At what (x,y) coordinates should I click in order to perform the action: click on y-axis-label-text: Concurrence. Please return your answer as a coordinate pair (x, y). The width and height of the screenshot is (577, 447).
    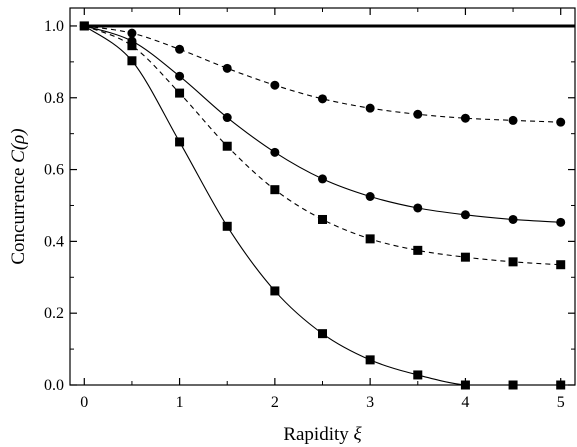
    Looking at the image, I should click on (18, 214).